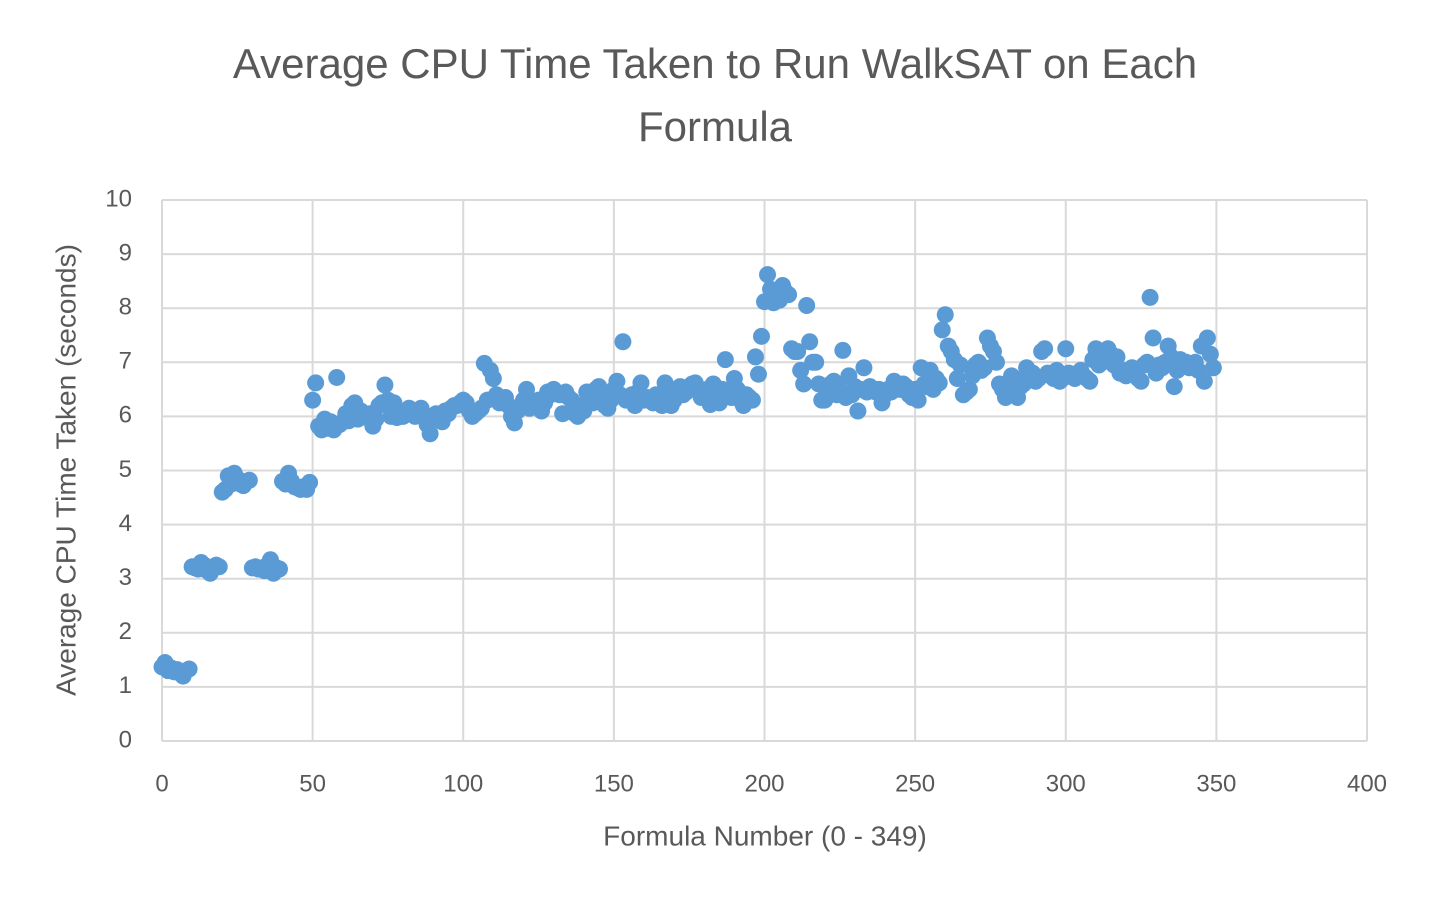 Image resolution: width=1431 pixels, height=900 pixels. Describe the element at coordinates (764, 783) in the screenshot. I see `x-tick-label: 200` at that location.